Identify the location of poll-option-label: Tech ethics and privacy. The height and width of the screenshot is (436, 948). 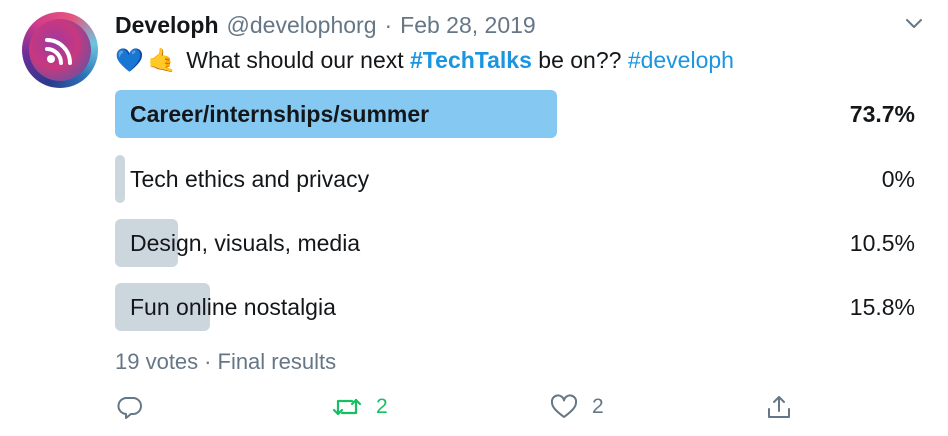
(250, 178).